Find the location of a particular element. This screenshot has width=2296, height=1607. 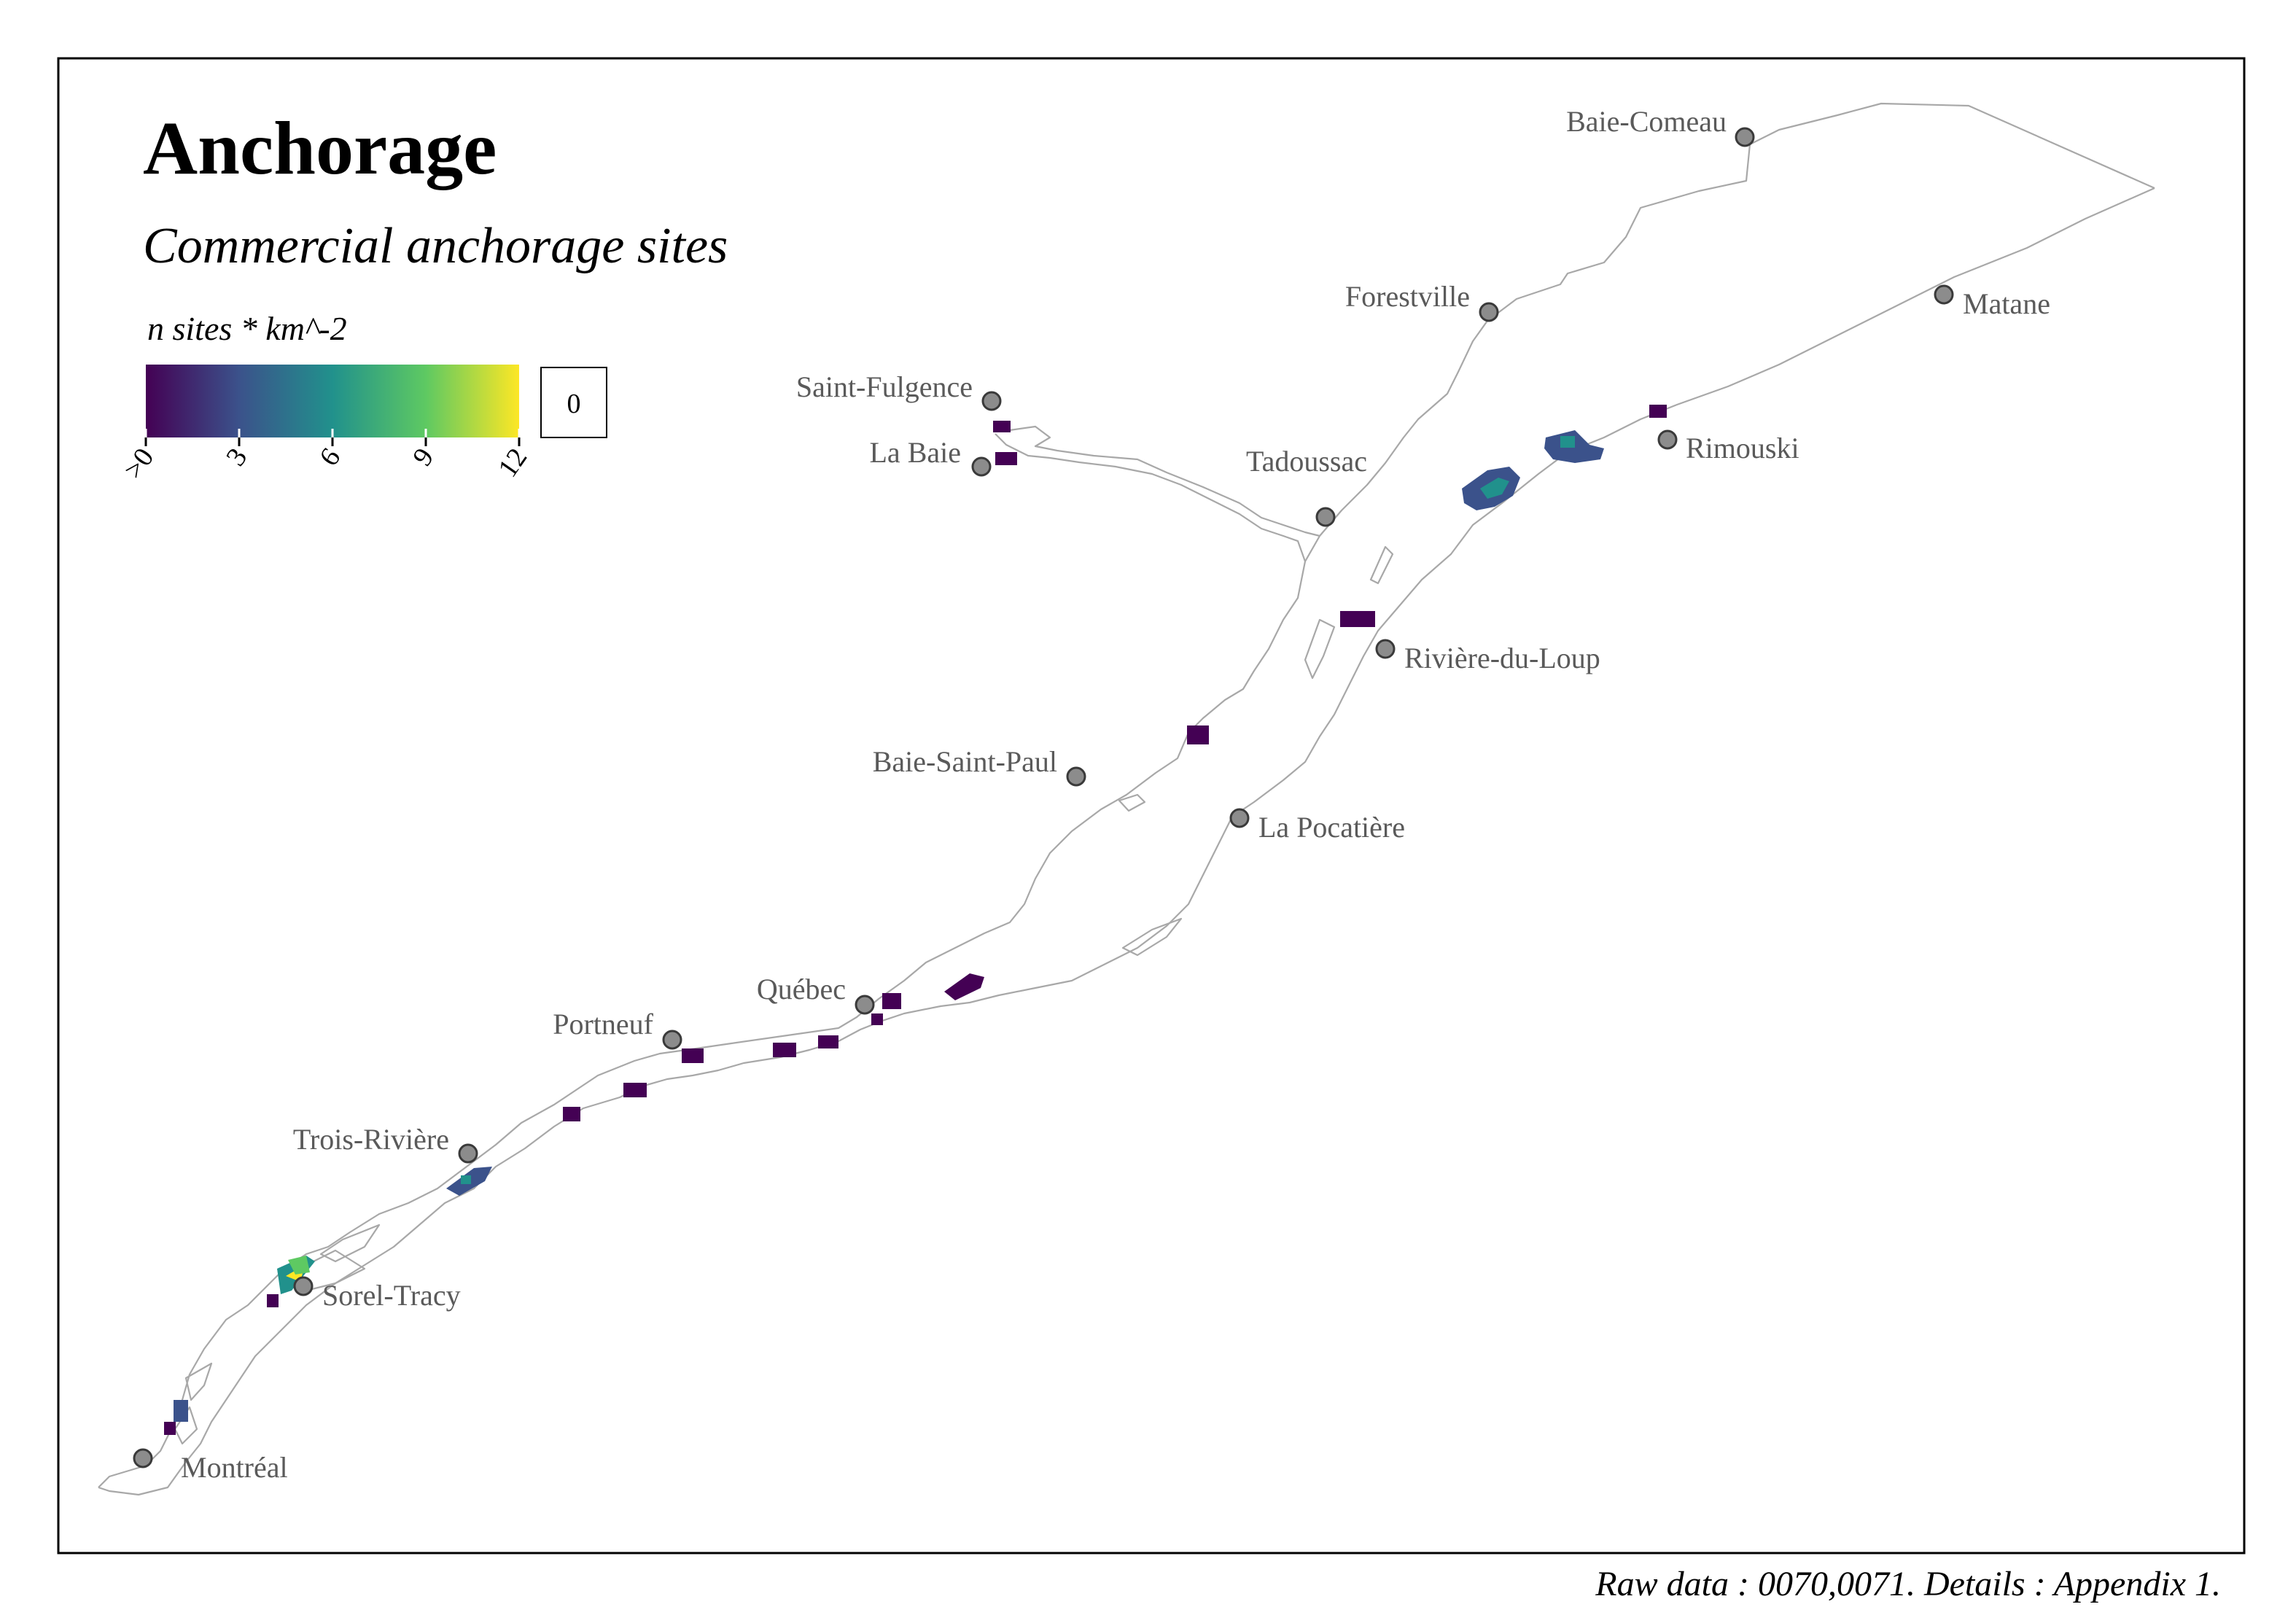

city-montreal: Montréal is located at coordinates (211, 1466).